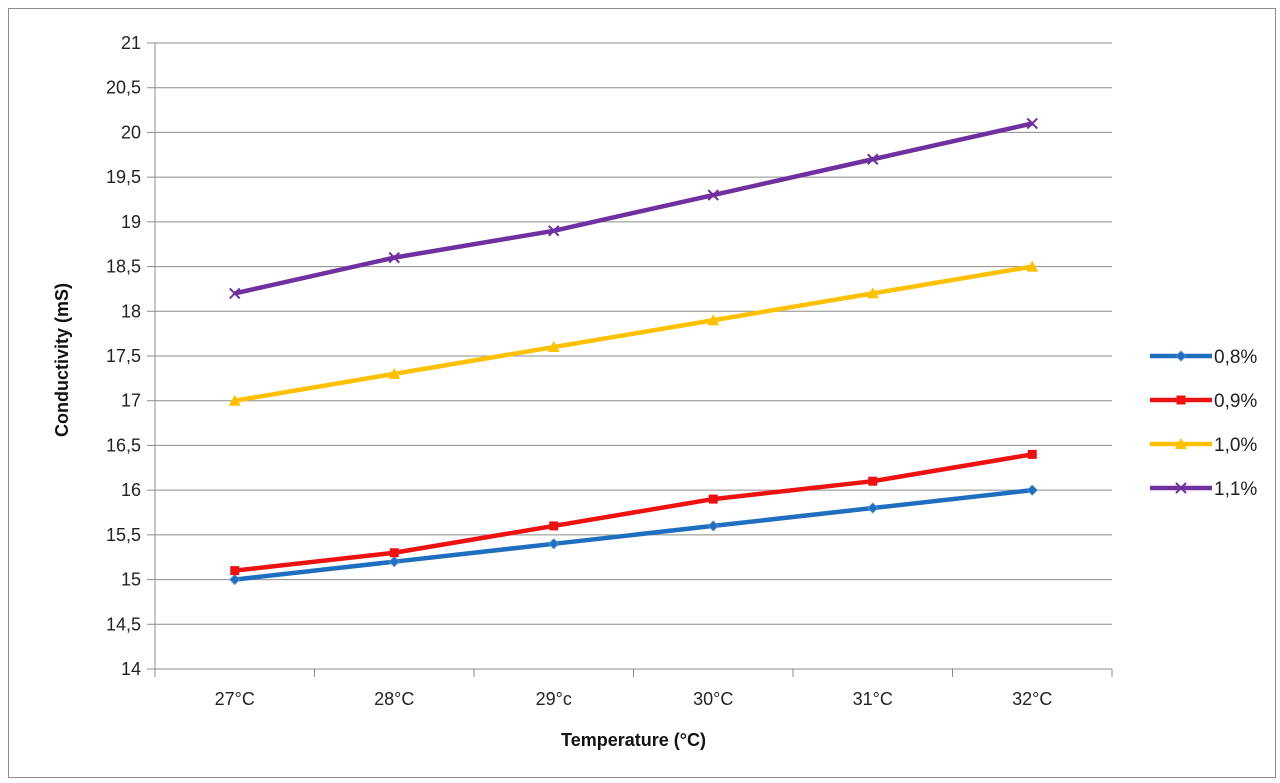 This screenshot has height=783, width=1280. What do you see at coordinates (1235, 357) in the screenshot?
I see `legend-label: 0,8%` at bounding box center [1235, 357].